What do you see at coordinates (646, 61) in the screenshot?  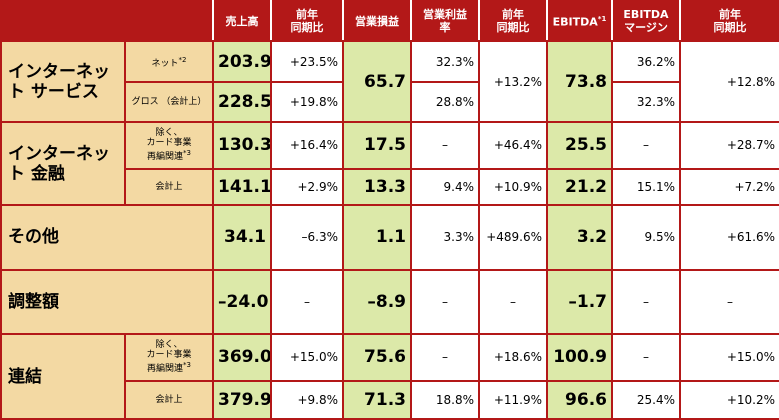 I see `internet-net-ebitda-margin: 36.2%` at bounding box center [646, 61].